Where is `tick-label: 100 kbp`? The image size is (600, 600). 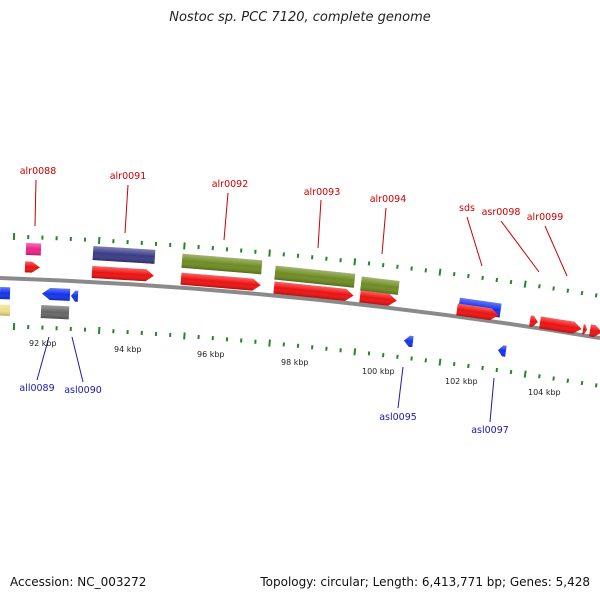
tick-label: 100 kbp is located at coordinates (378, 371).